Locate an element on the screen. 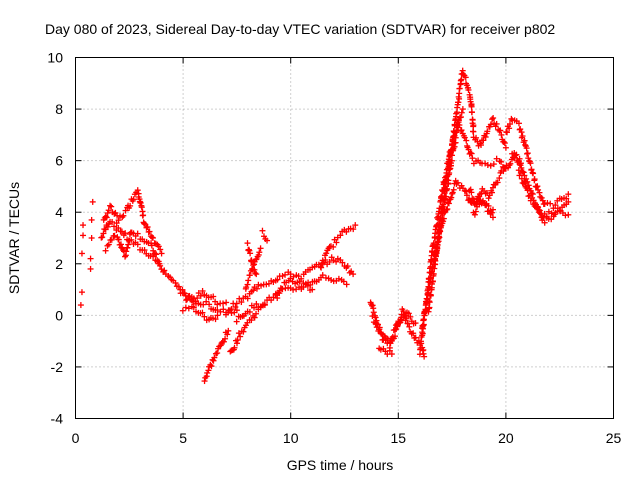 The width and height of the screenshot is (640, 480). y-tick-label: -4 is located at coordinates (57, 419).